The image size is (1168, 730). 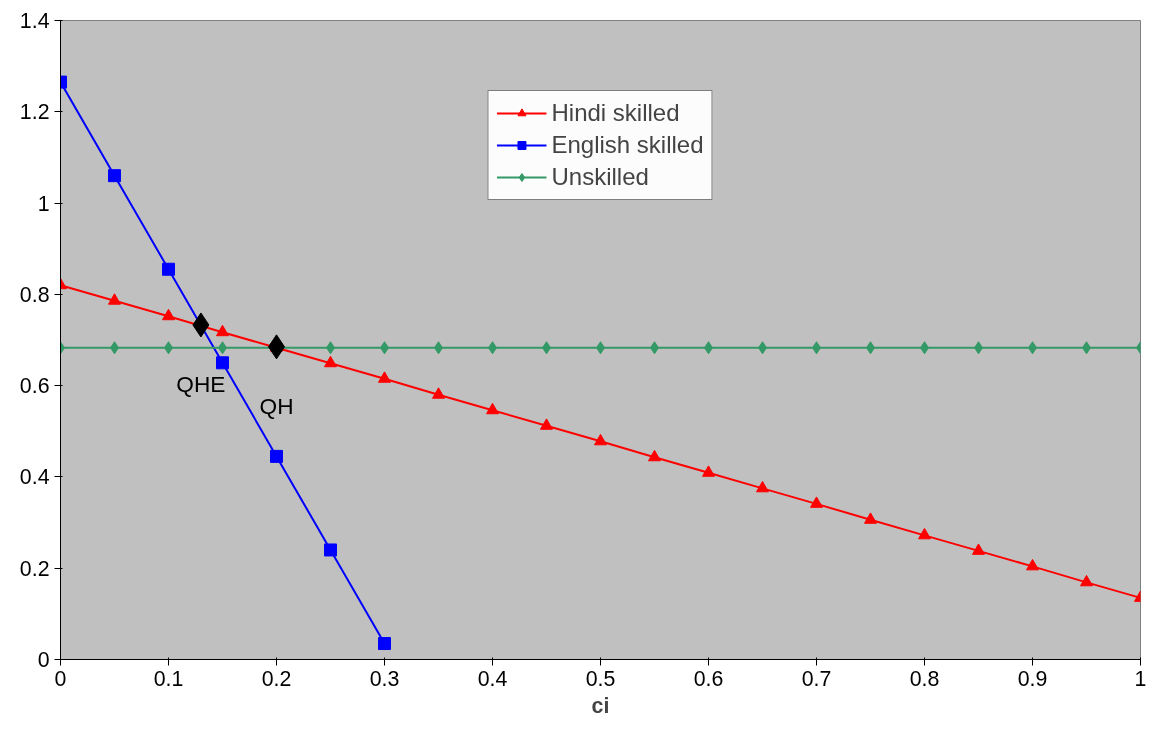 What do you see at coordinates (492, 678) in the screenshot?
I see `x-tick-label: 0.4` at bounding box center [492, 678].